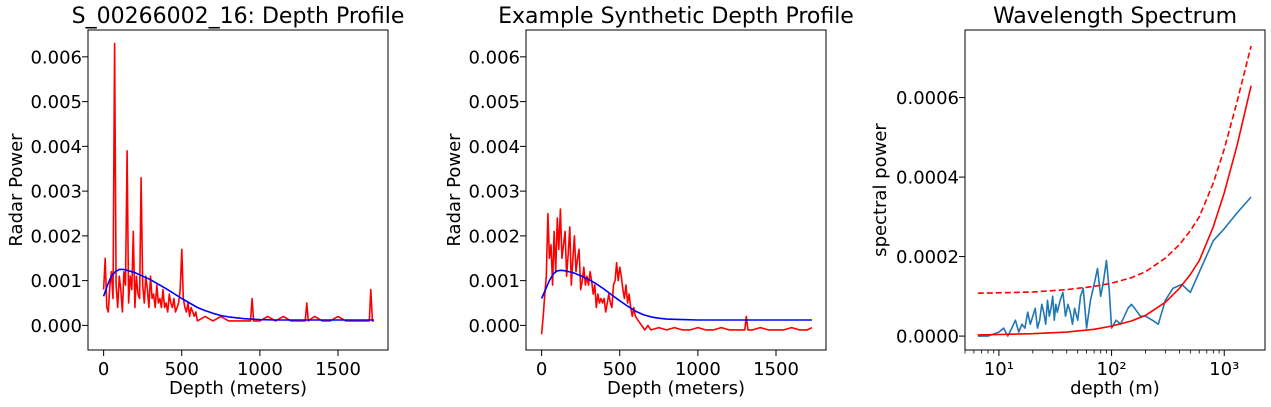 The image size is (1271, 407). I want to click on y-tick-label: 0.0000, so click(927, 337).